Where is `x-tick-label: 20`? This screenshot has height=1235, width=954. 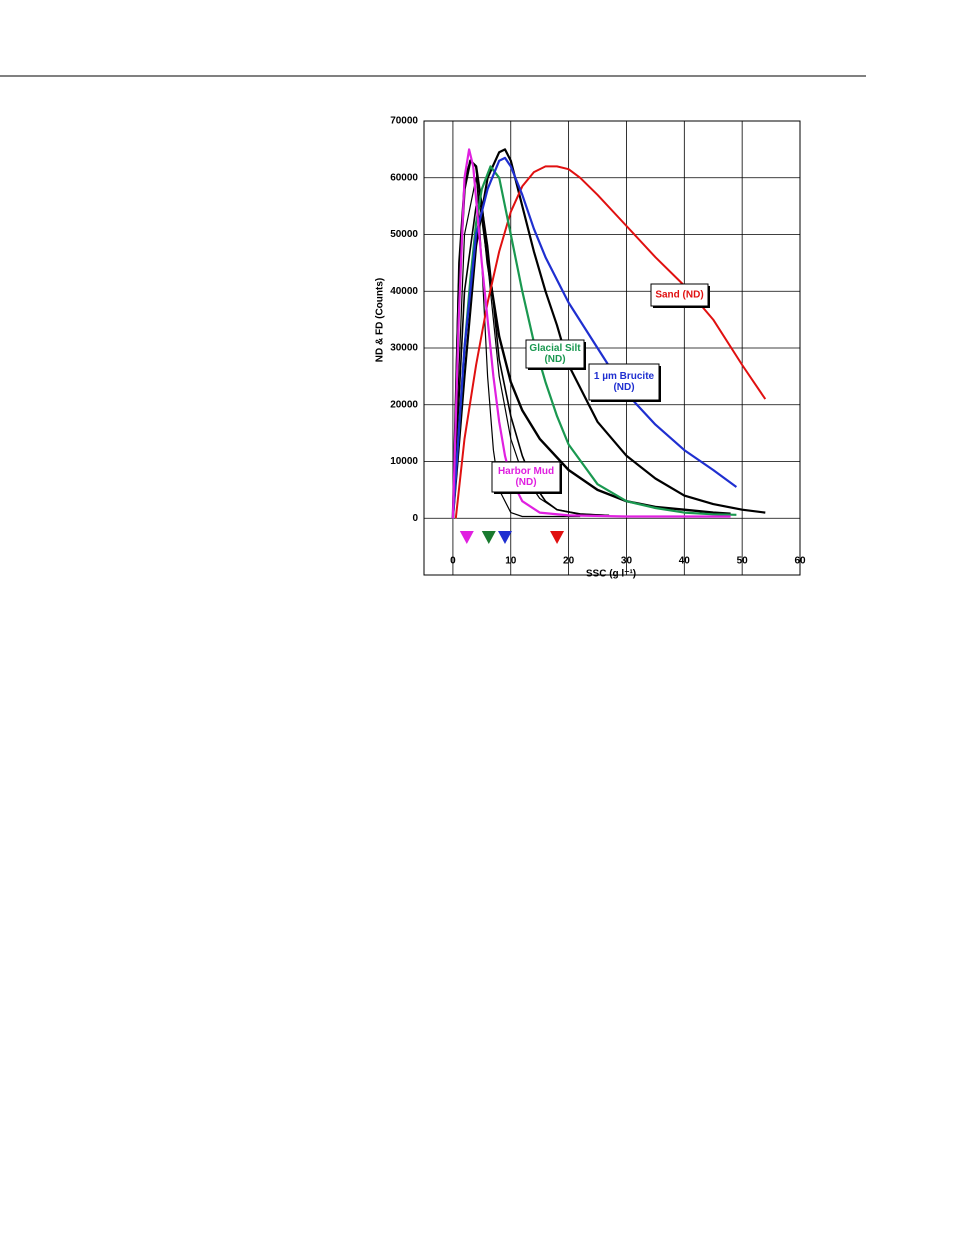
x-tick-label: 20 is located at coordinates (569, 561).